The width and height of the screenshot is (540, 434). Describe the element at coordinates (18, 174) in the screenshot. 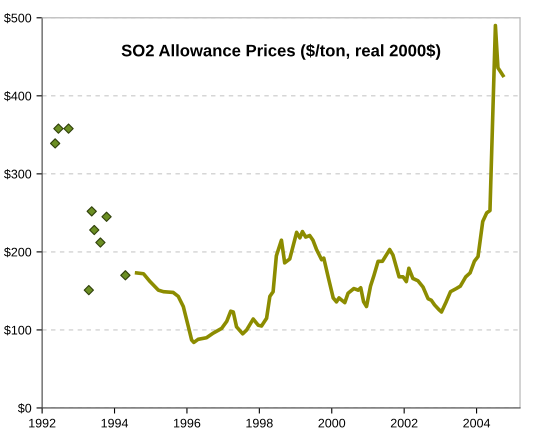

I see `y-tick-label: $300` at that location.